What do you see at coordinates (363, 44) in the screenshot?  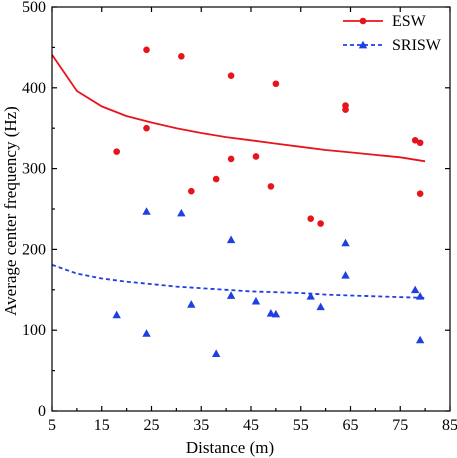 I see `legend-marker-srisw` at bounding box center [363, 44].